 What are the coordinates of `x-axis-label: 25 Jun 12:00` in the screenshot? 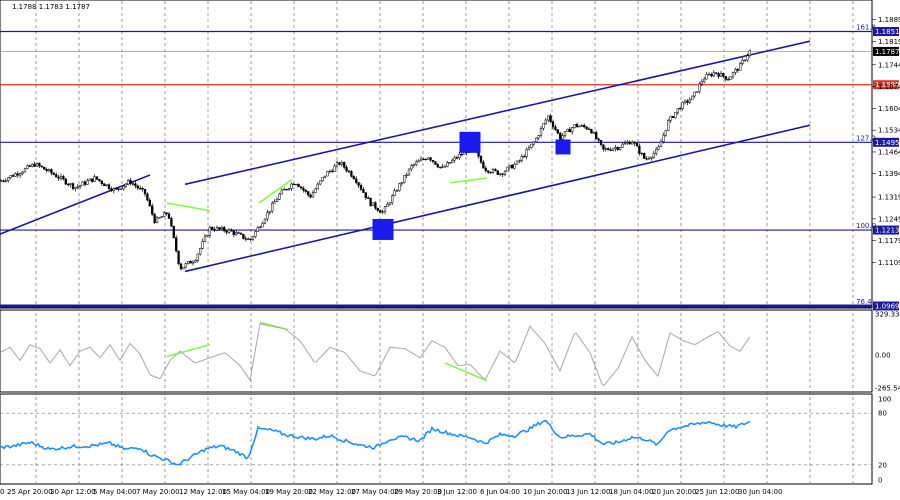 It's located at (717, 492).